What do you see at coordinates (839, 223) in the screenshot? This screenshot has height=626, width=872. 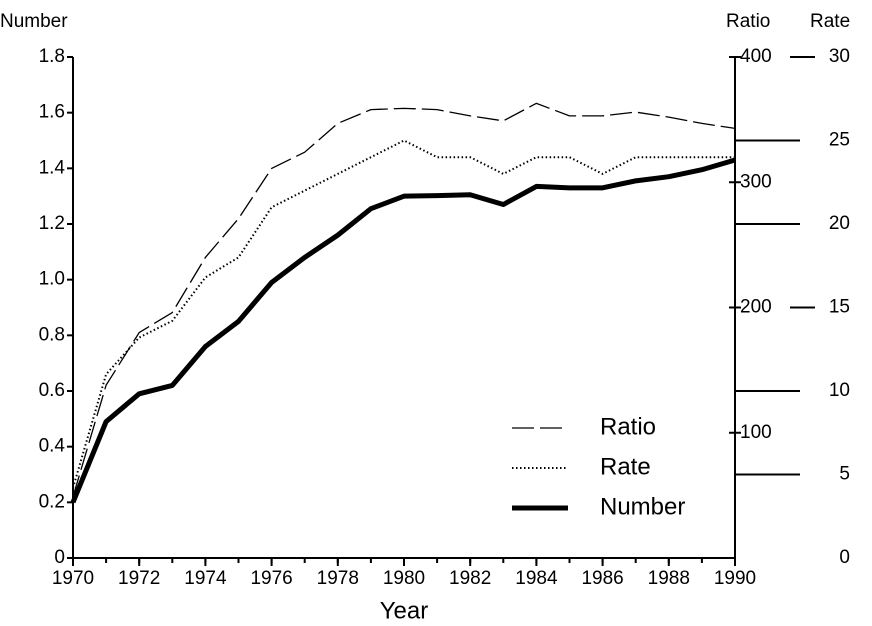 I see `y3-tick-label: 20` at bounding box center [839, 223].